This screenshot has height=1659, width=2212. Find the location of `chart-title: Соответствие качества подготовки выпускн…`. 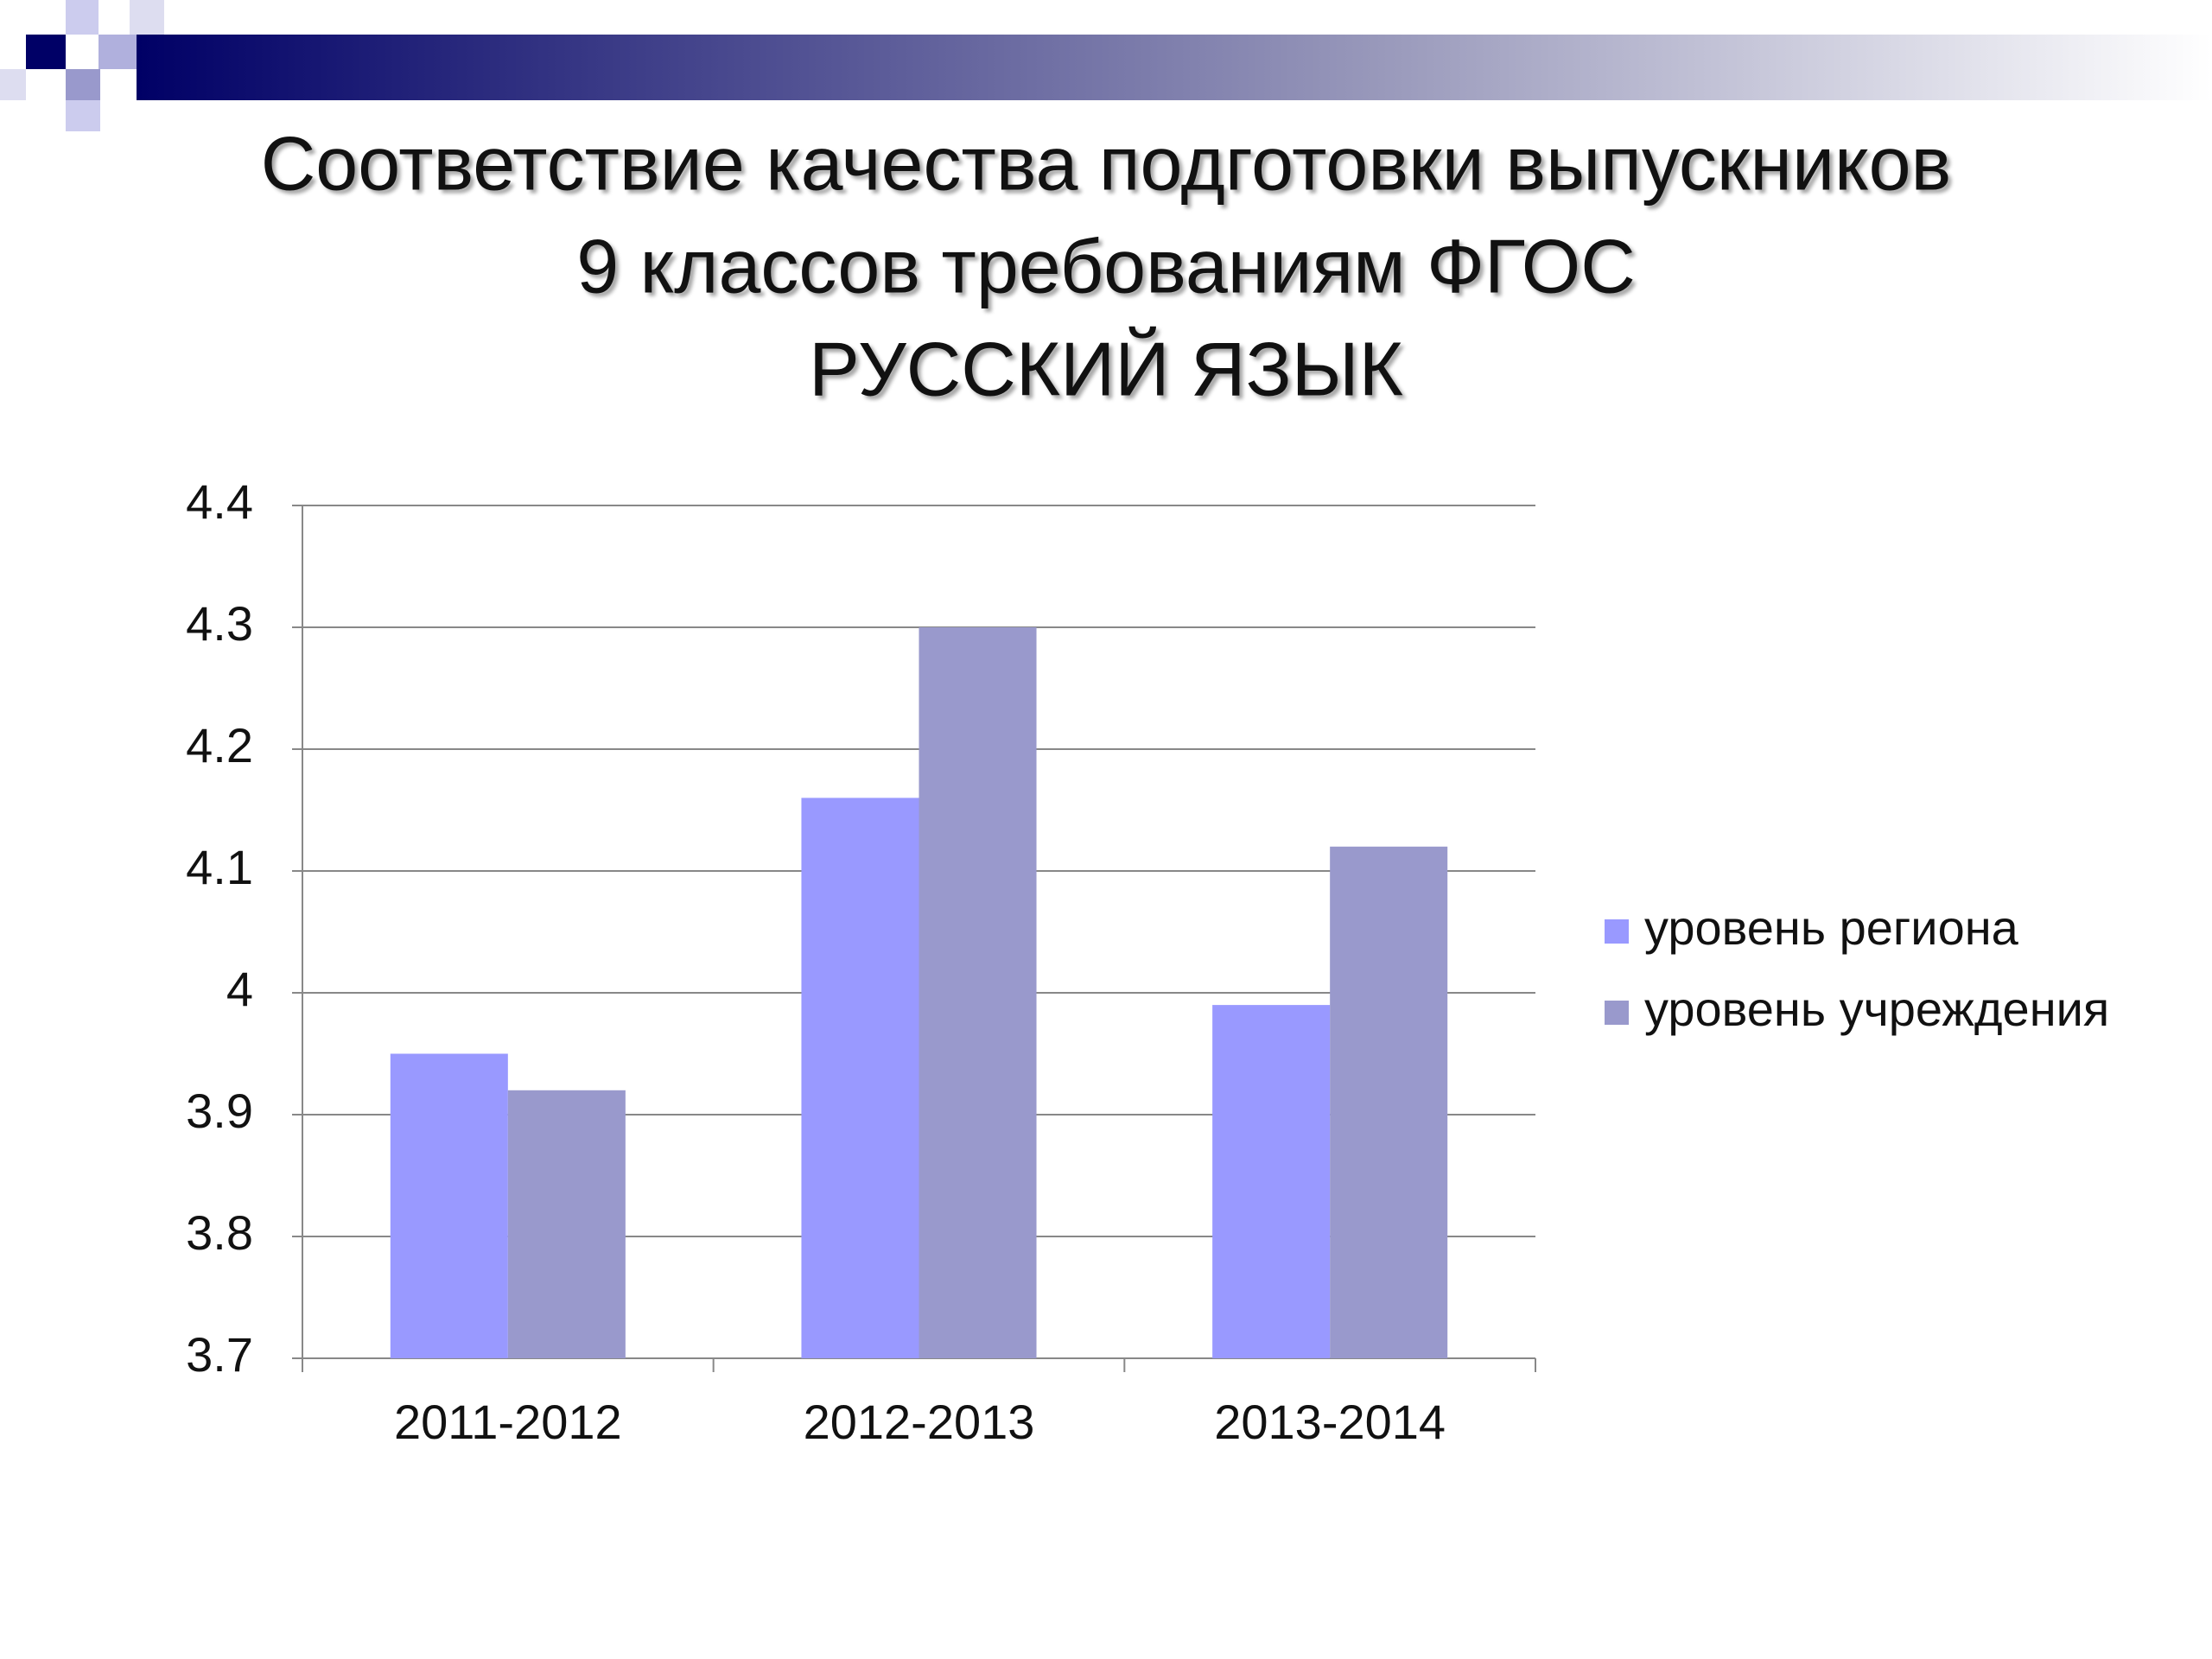

chart-title: Соответствие качества подготовки выпускн… is located at coordinates (1106, 163).